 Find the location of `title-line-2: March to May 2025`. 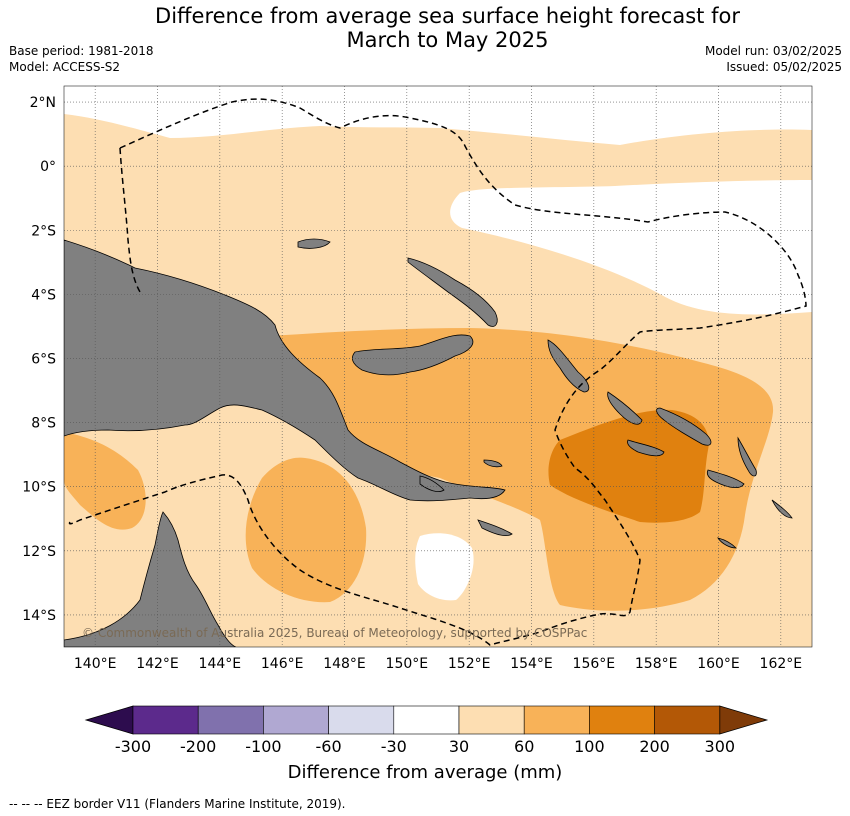

title-line-2: March to May 2025 is located at coordinates (447, 40).